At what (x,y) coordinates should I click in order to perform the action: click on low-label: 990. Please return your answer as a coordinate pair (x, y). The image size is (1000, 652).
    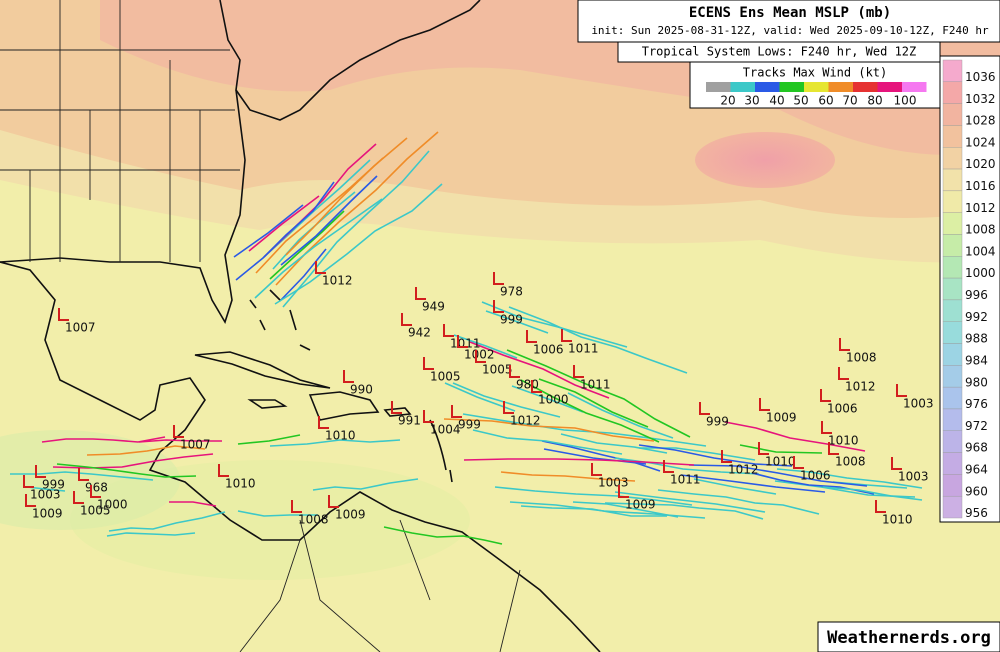
    Looking at the image, I should click on (361, 390).